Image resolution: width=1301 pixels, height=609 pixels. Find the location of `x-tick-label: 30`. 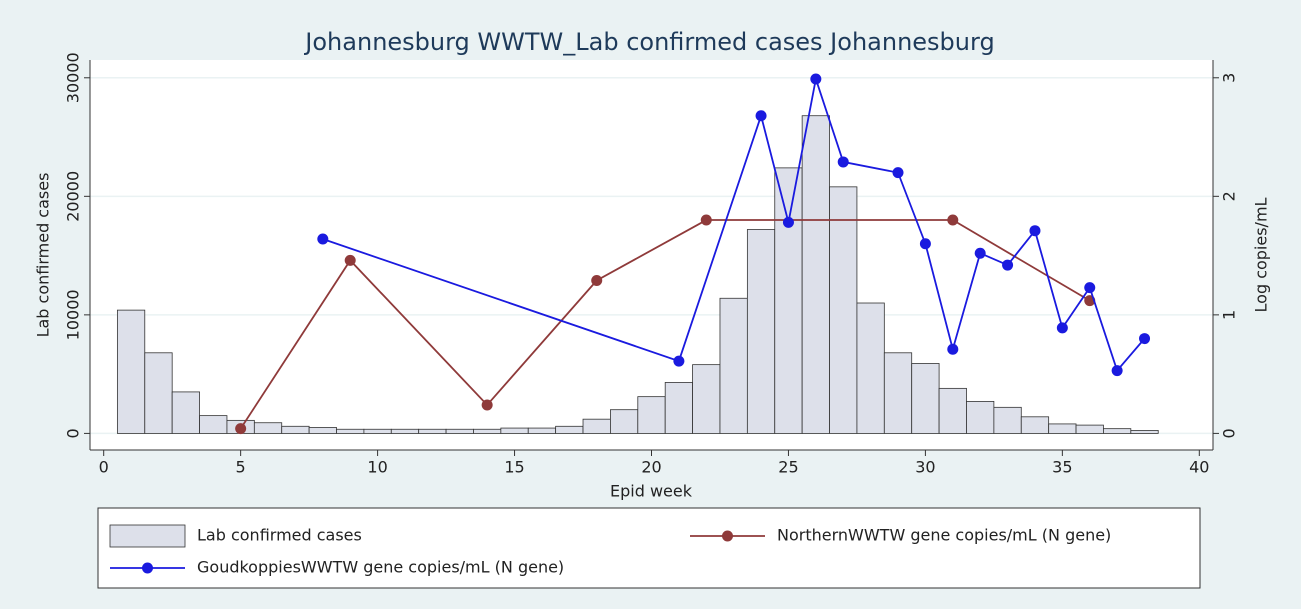

x-tick-label: 30 is located at coordinates (925, 467).